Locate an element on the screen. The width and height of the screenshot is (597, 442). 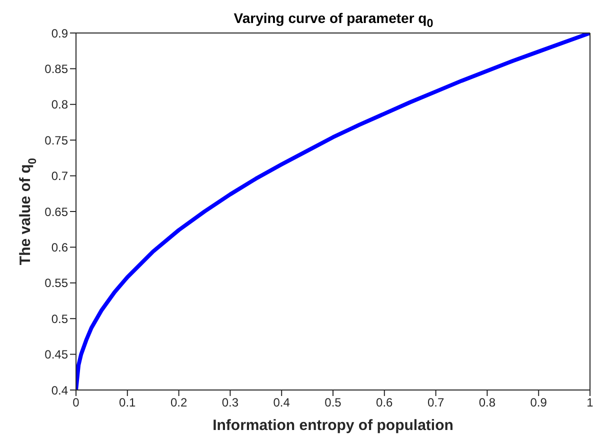
y-tick-label: 0.45 is located at coordinates (56, 355).